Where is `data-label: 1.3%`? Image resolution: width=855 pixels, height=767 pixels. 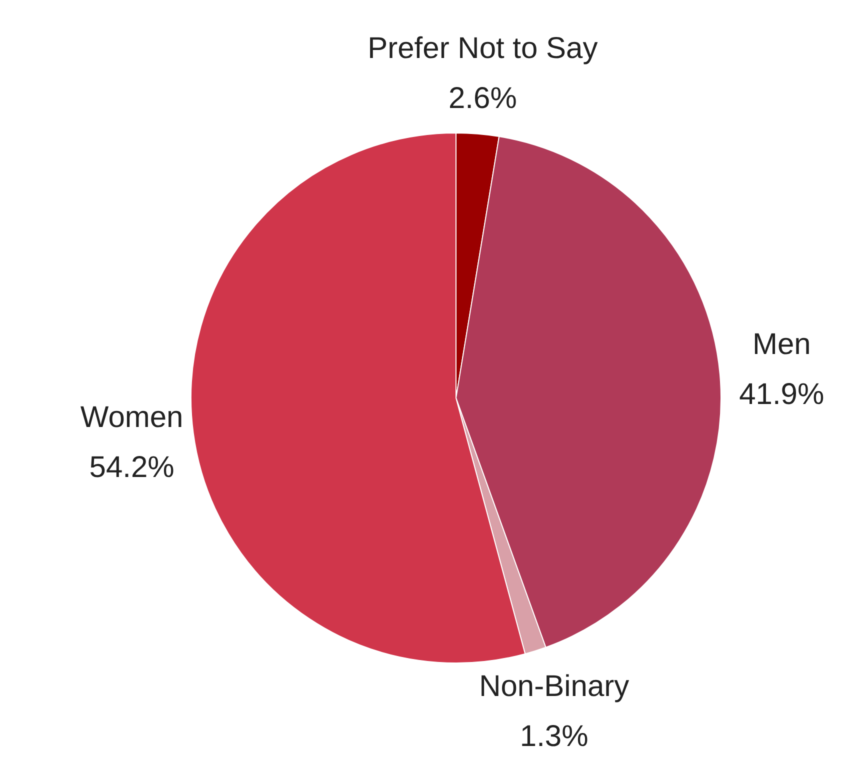 data-label: 1.3% is located at coordinates (554, 736).